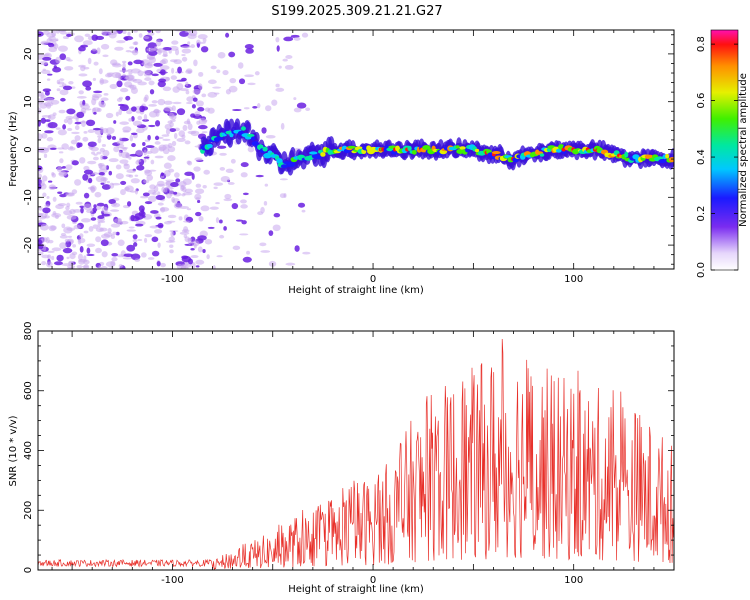  Describe the element at coordinates (28, 570) in the screenshot. I see `snr-y-tick-label: 0` at that location.